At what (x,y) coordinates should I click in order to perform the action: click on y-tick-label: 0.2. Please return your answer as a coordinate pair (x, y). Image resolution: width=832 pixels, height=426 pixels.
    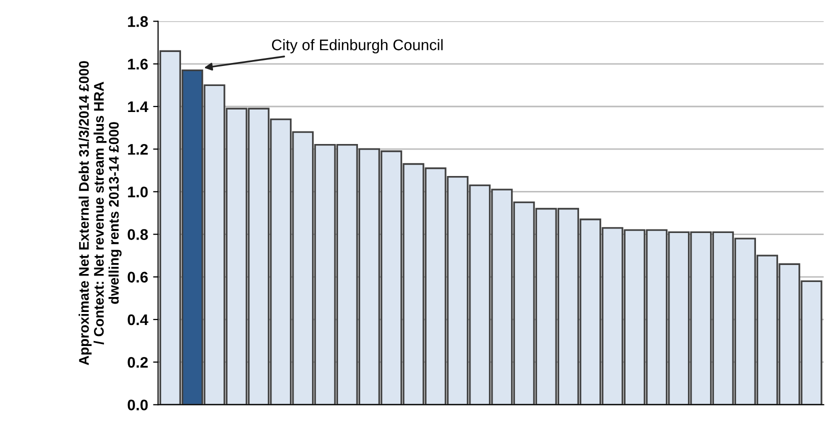
    Looking at the image, I should click on (138, 362).